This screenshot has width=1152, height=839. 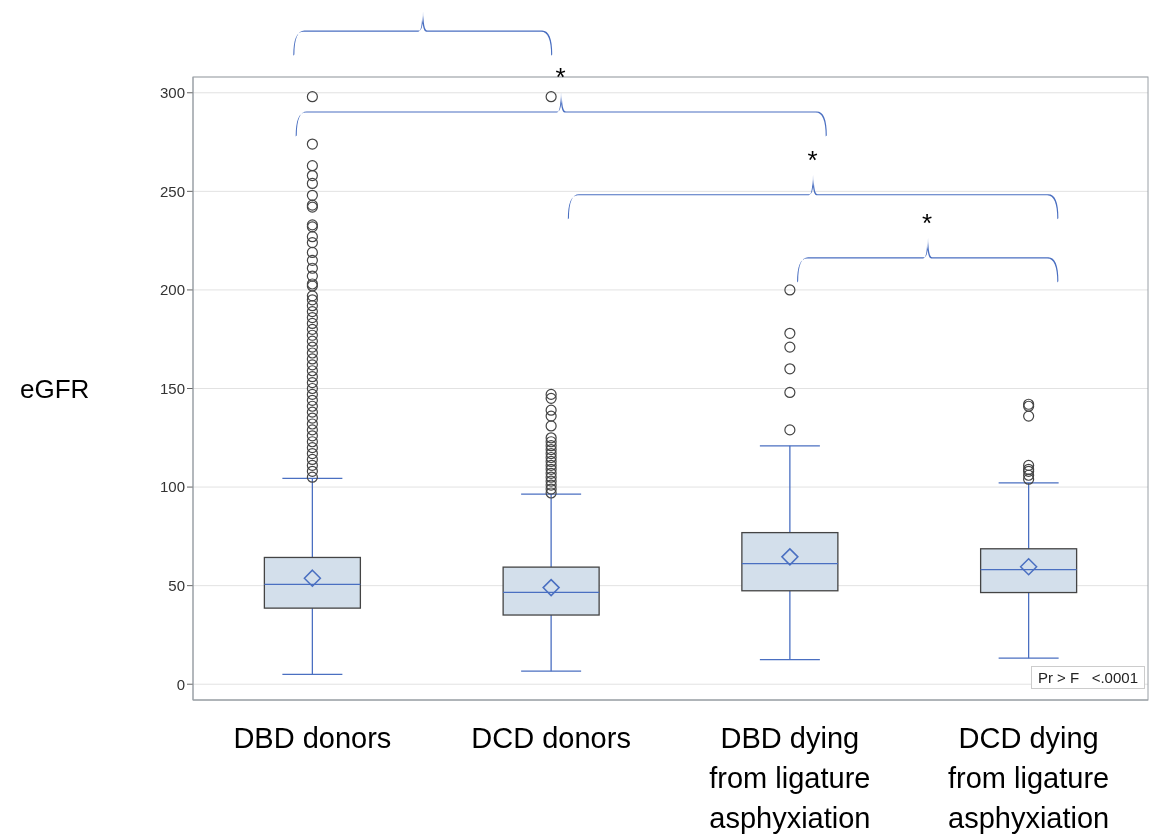 I want to click on y-tick-label: 0, so click(x=180, y=684).